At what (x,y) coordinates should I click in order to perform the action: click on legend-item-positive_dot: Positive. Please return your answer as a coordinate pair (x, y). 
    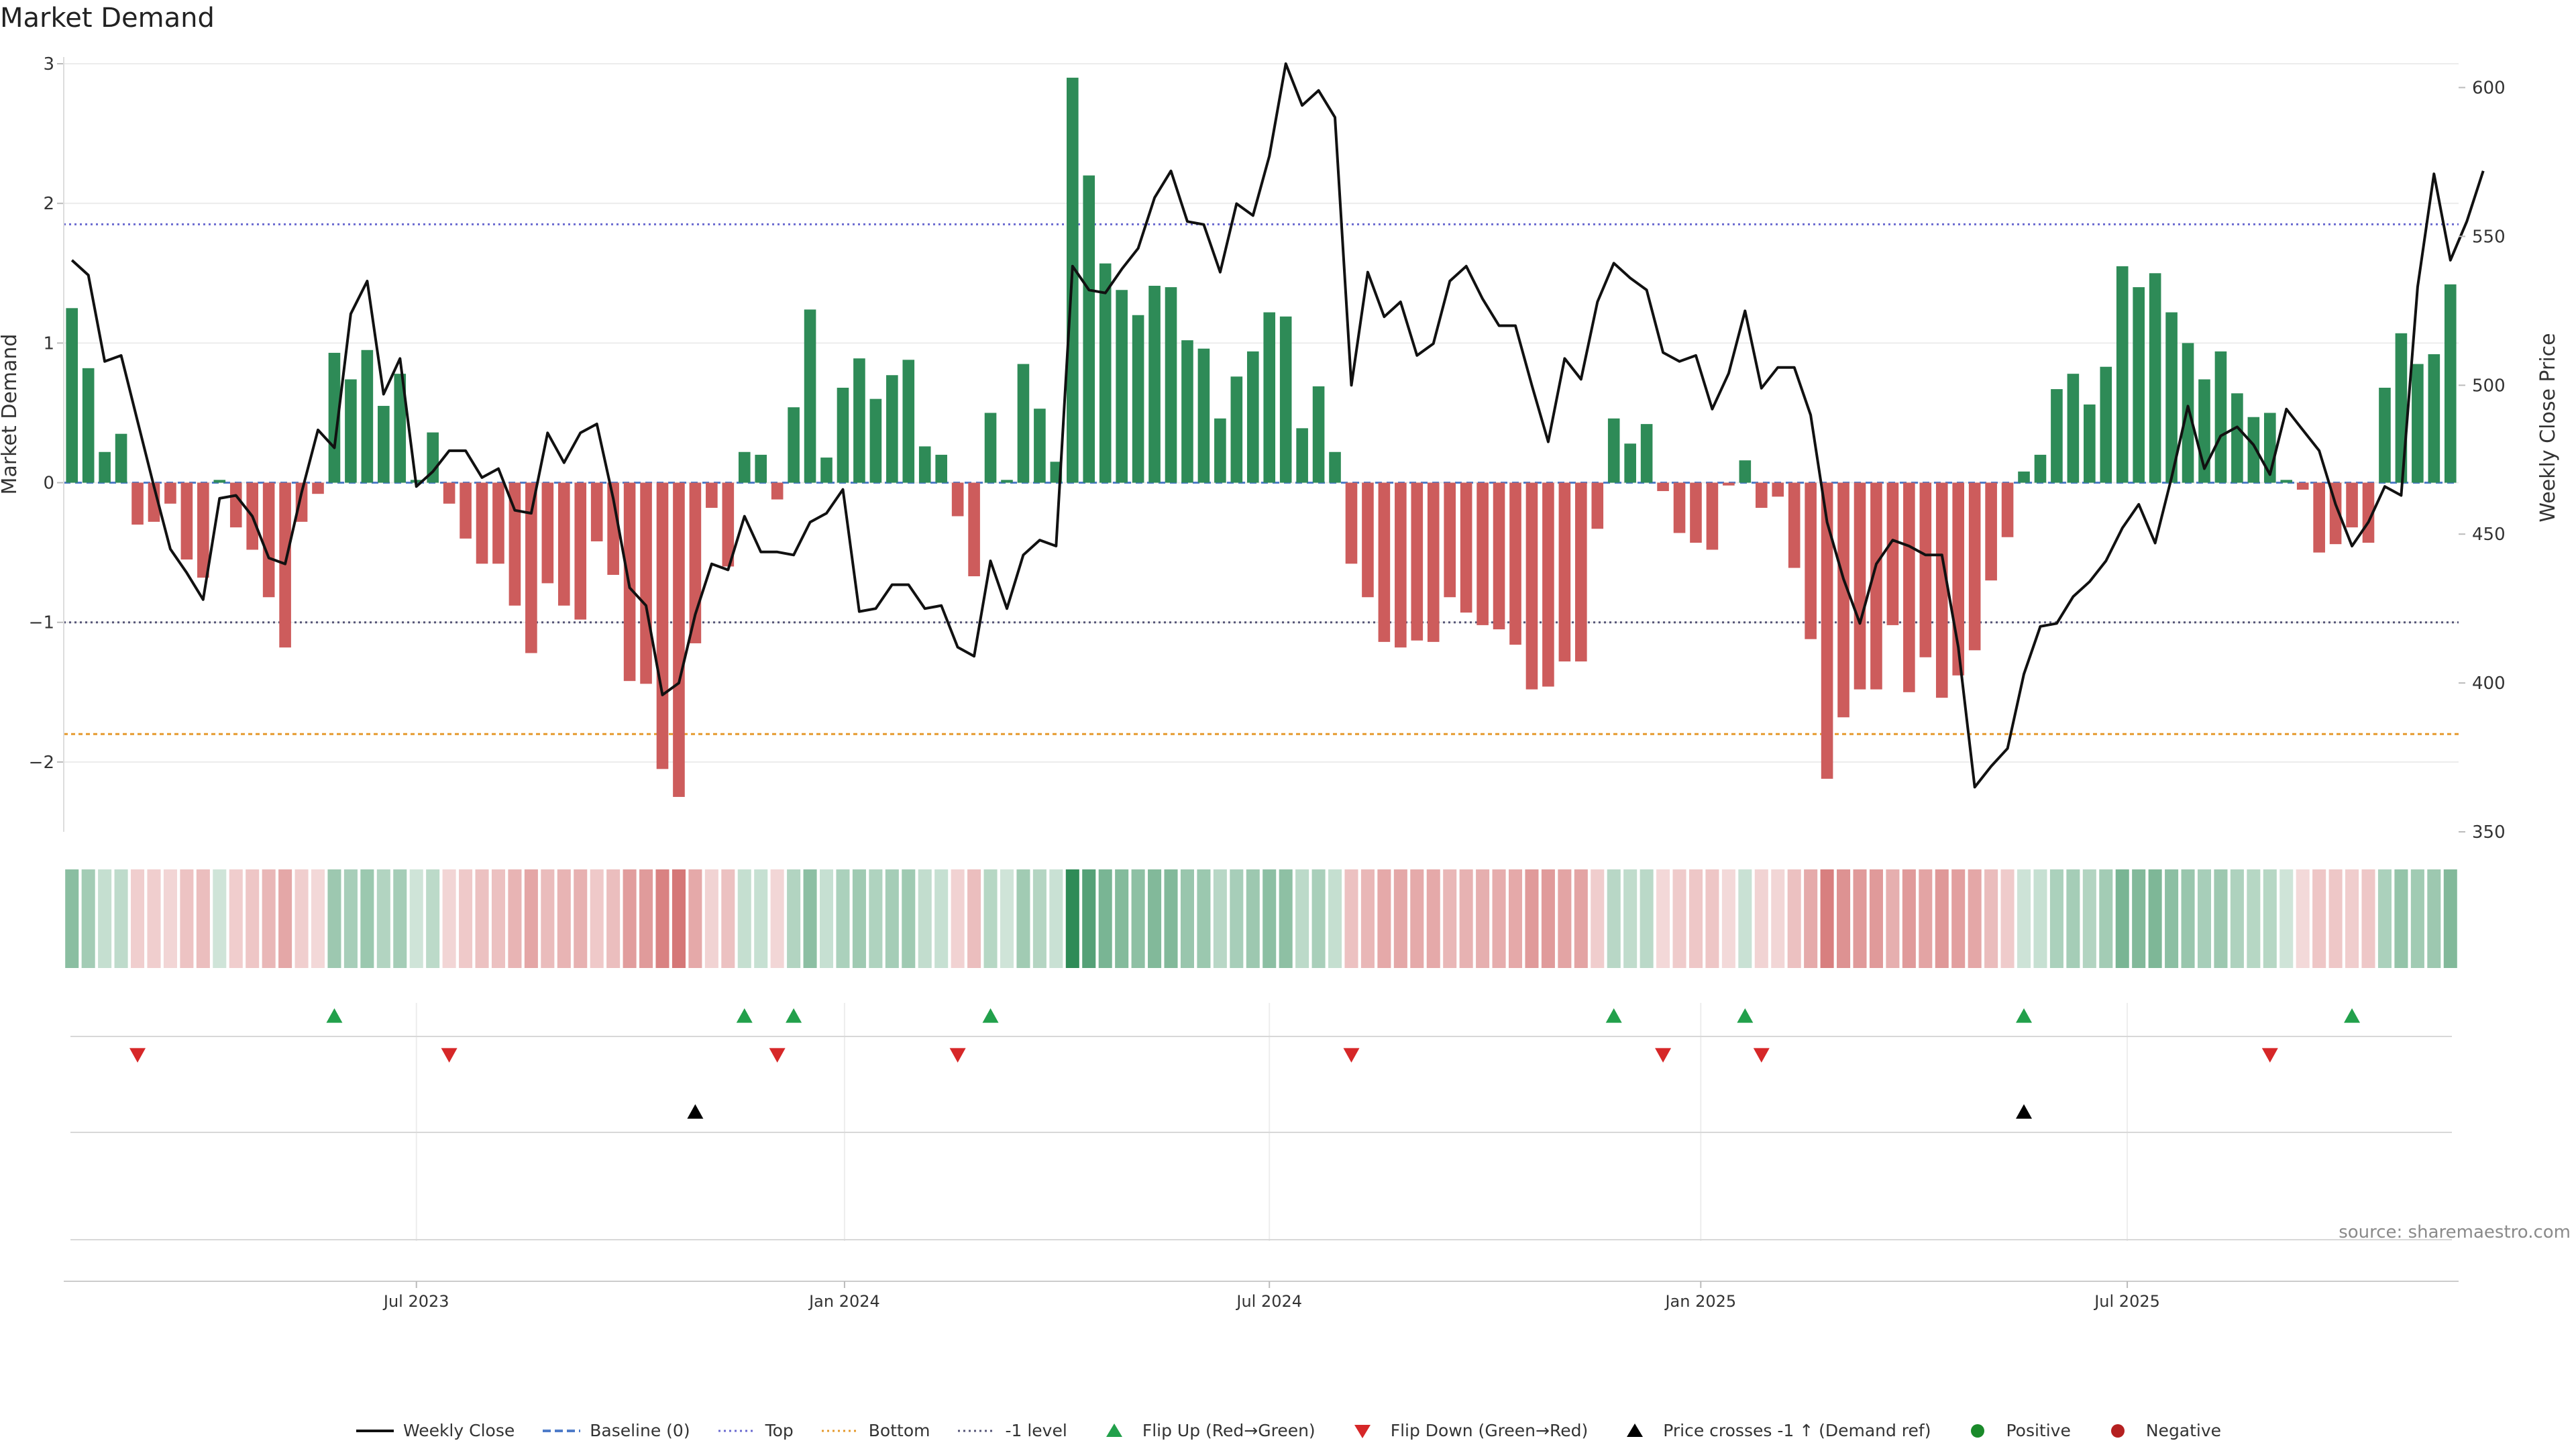
    Looking at the image, I should click on (2014, 1430).